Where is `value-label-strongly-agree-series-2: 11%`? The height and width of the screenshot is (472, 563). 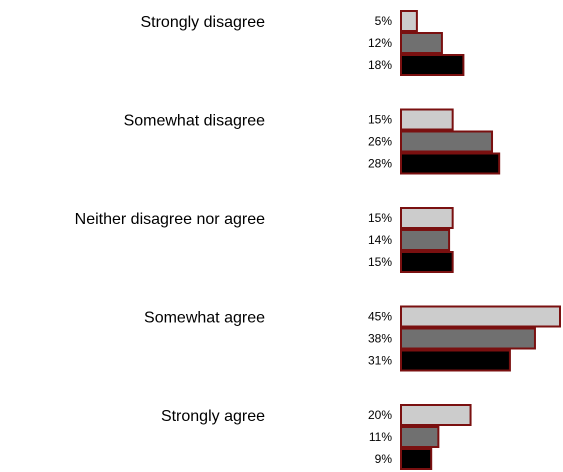 value-label-strongly-agree-series-2: 11% is located at coordinates (380, 437).